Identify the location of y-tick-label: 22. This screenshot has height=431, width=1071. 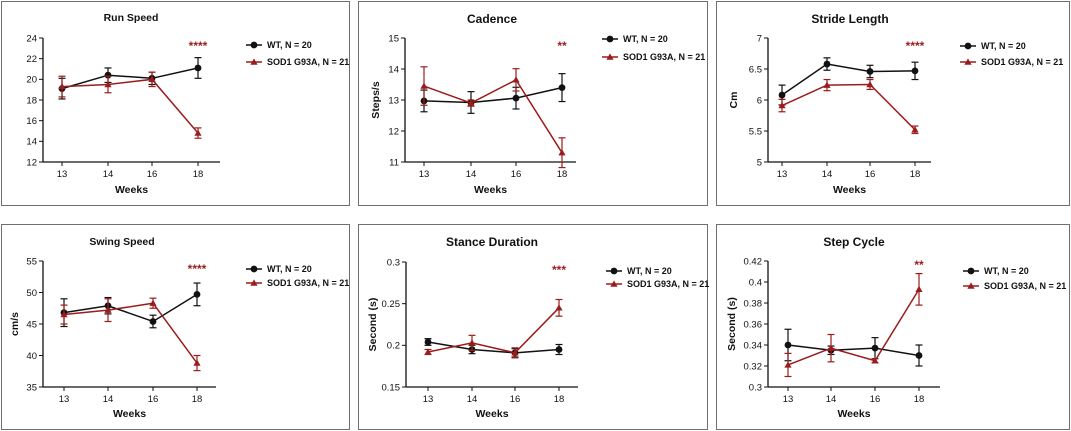
(31, 59).